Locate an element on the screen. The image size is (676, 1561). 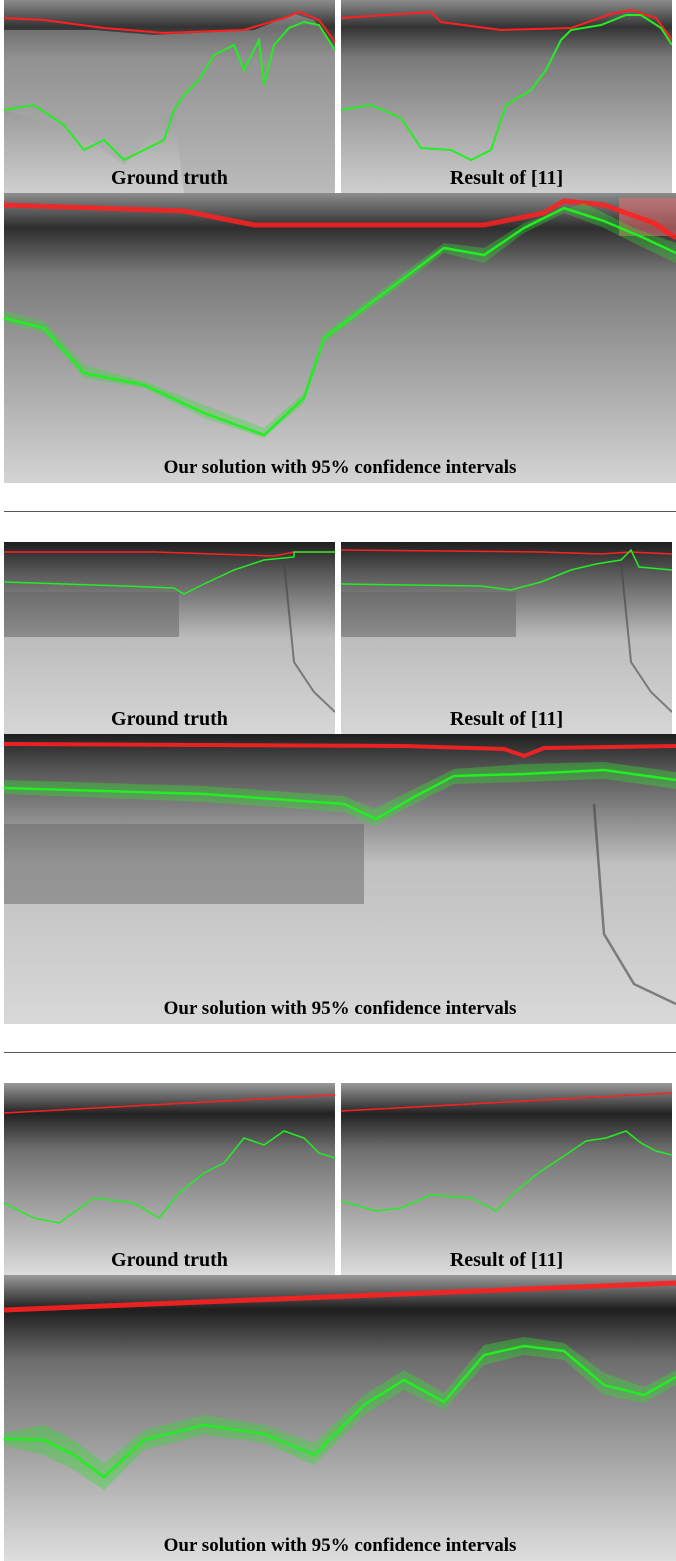
group2-result-11-panel: Result of [11] is located at coordinates (506, 638).